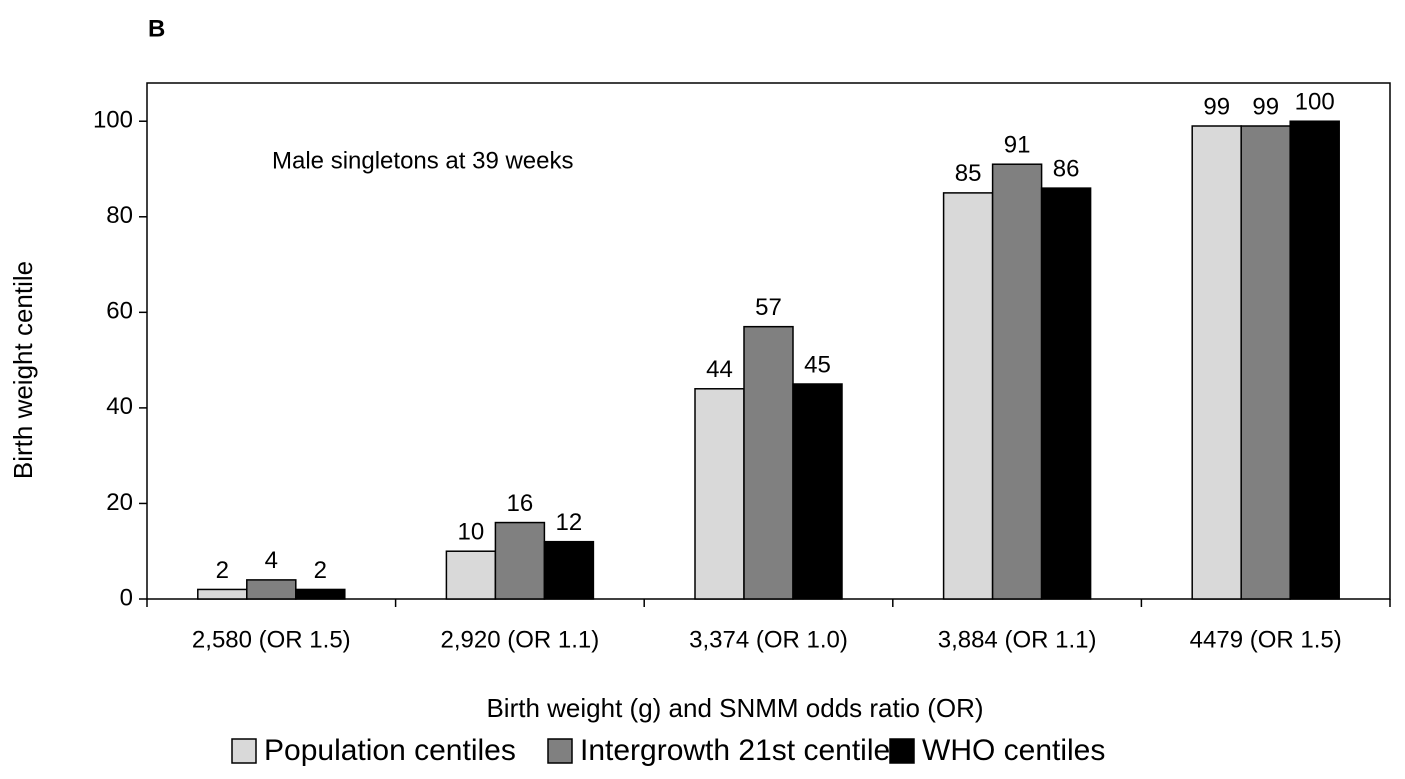  I want to click on data-label: 91, so click(1017, 145).